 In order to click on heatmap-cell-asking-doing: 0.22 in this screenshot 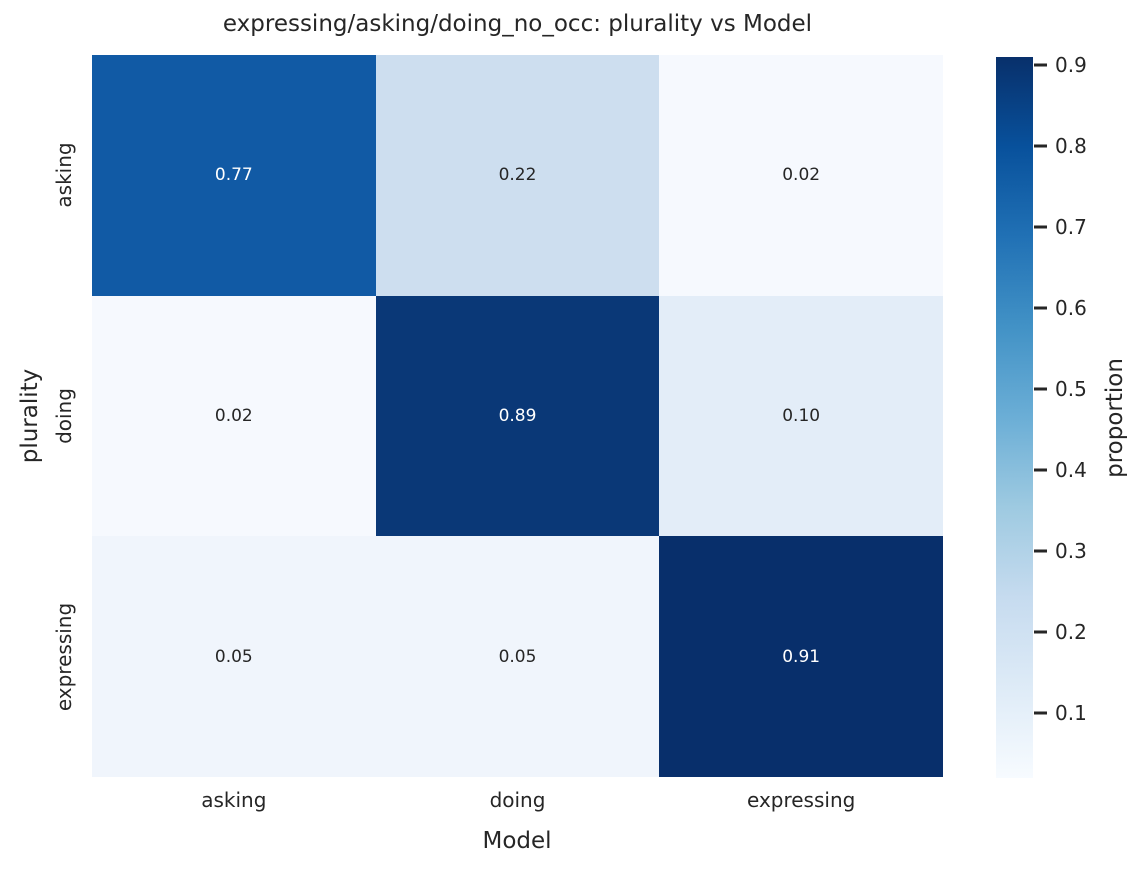, I will do `click(517, 175)`.